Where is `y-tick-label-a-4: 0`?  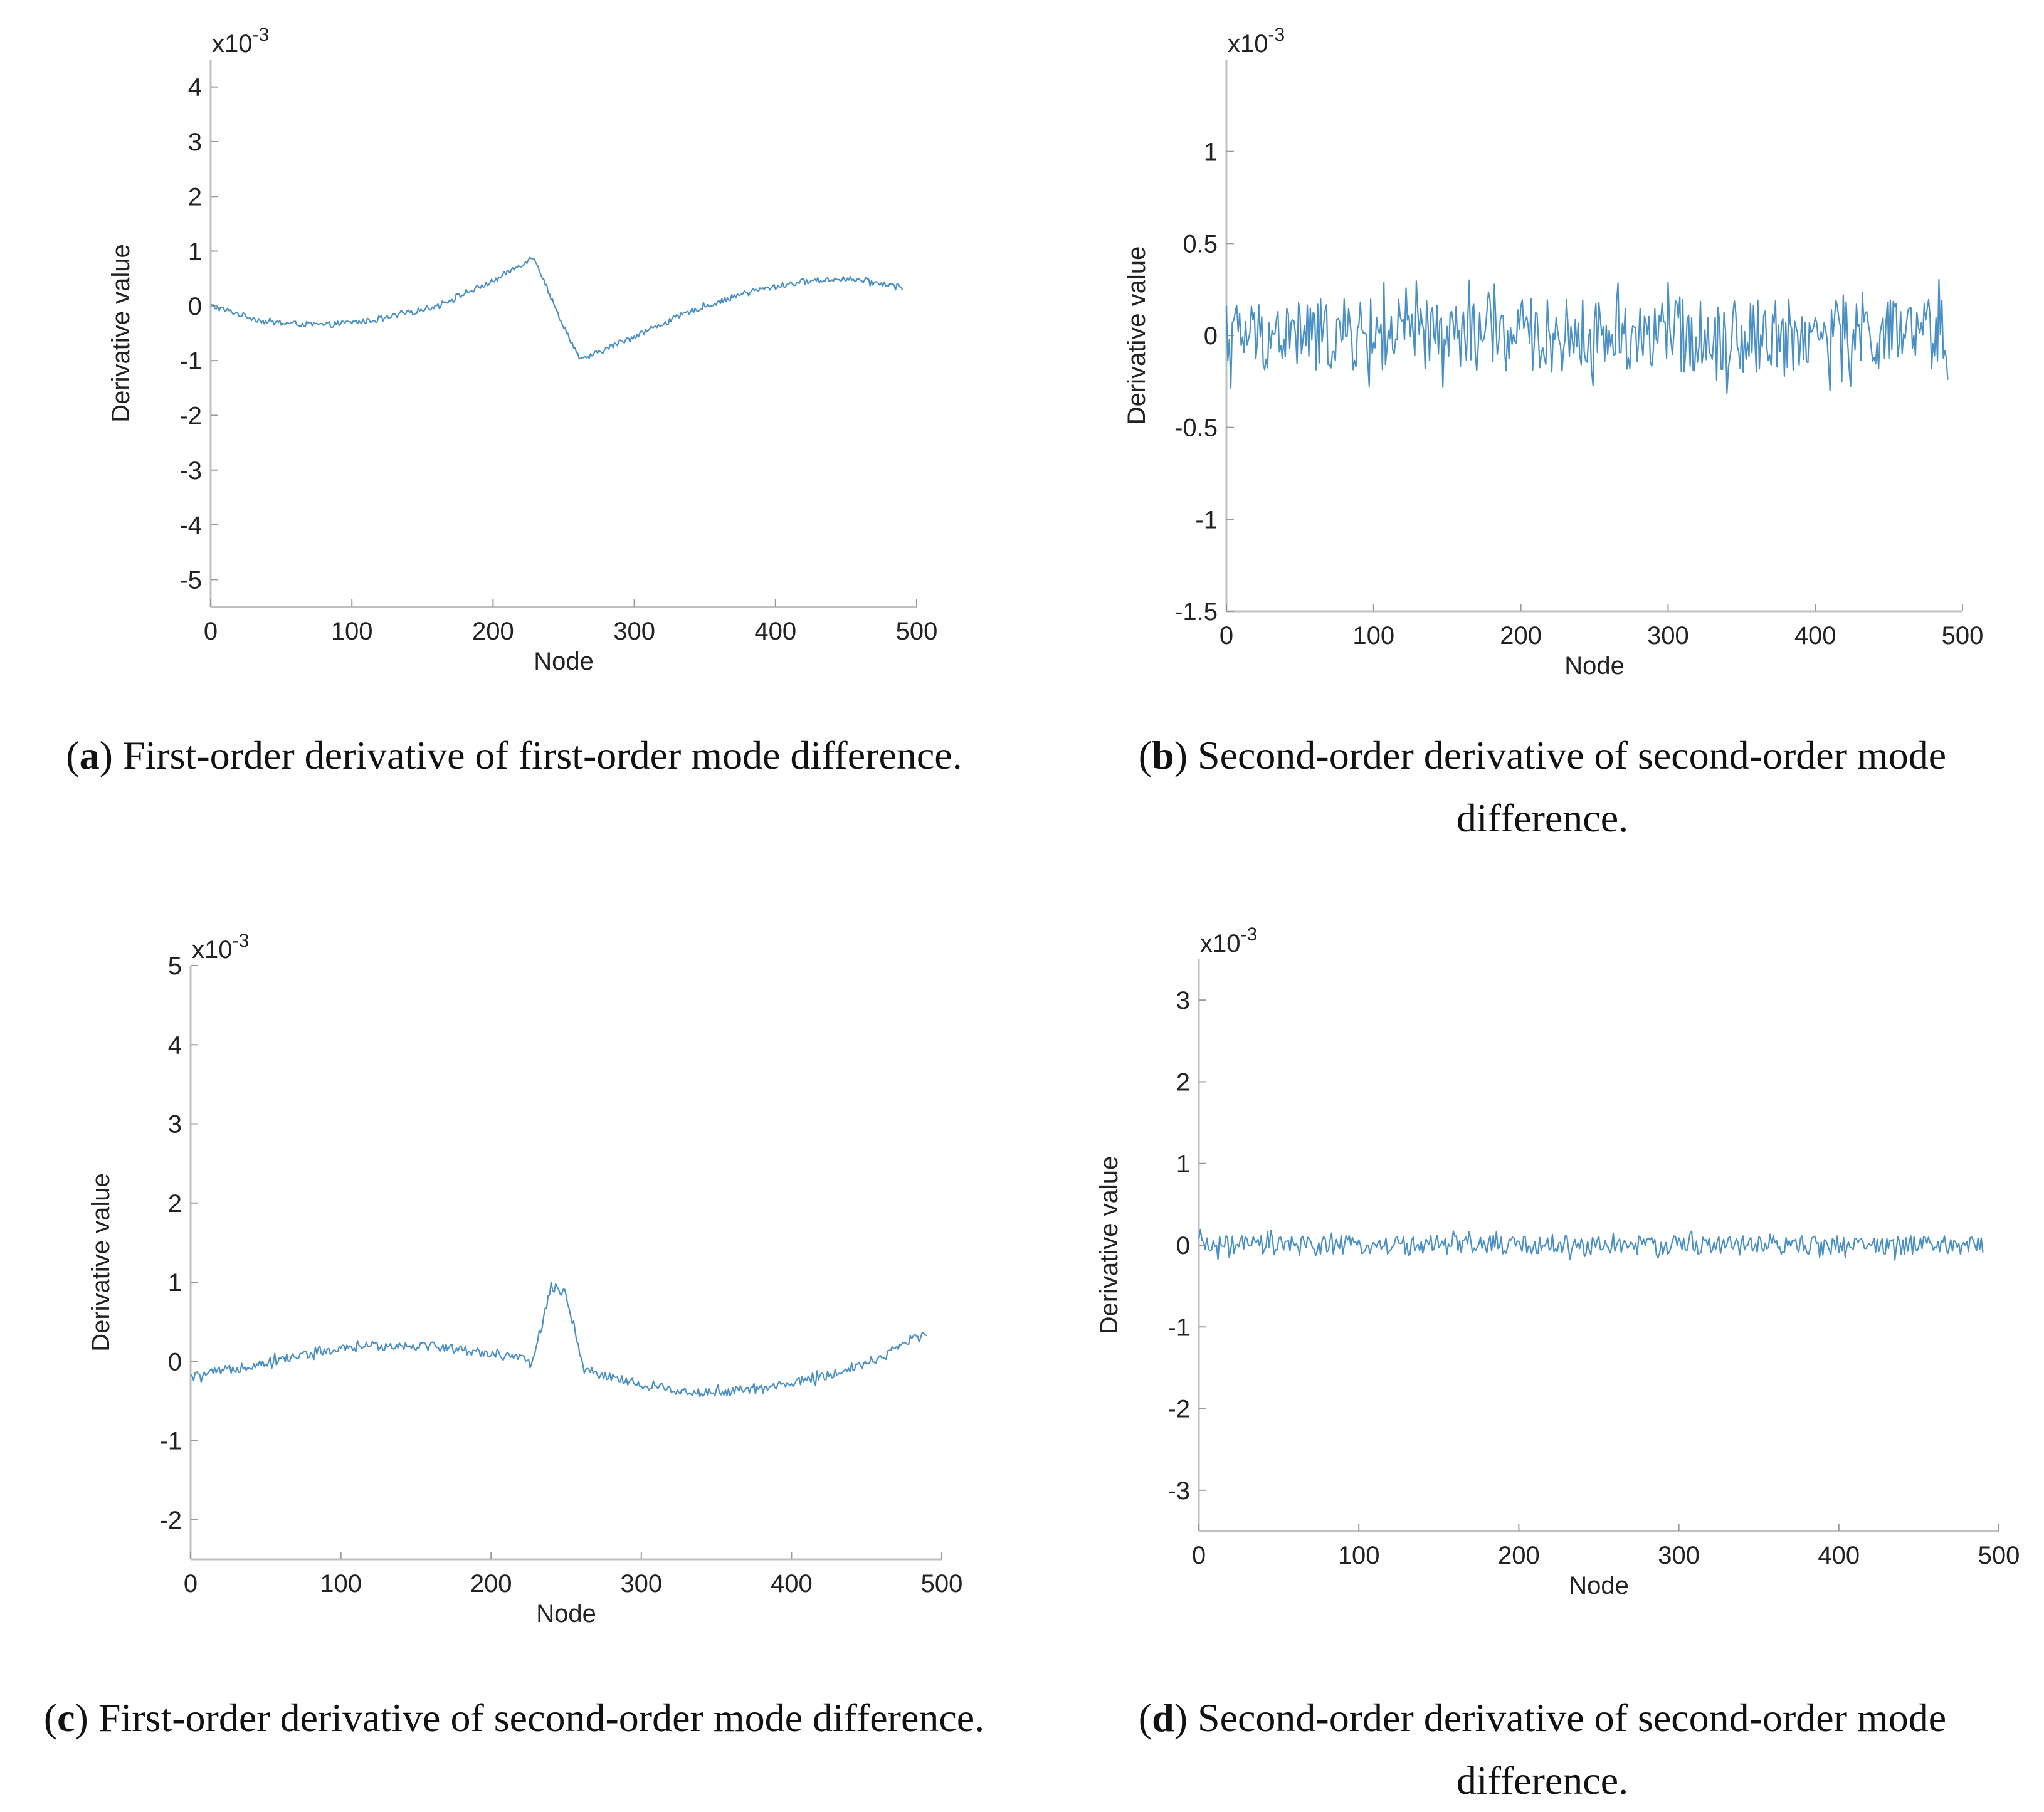 y-tick-label-a-4: 0 is located at coordinates (195, 306).